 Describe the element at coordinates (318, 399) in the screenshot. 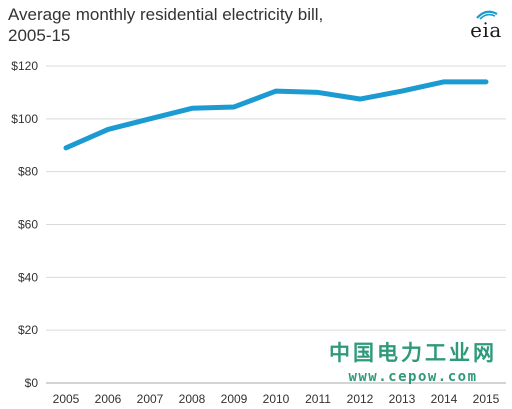

I see `x-tick-label: 2011` at that location.